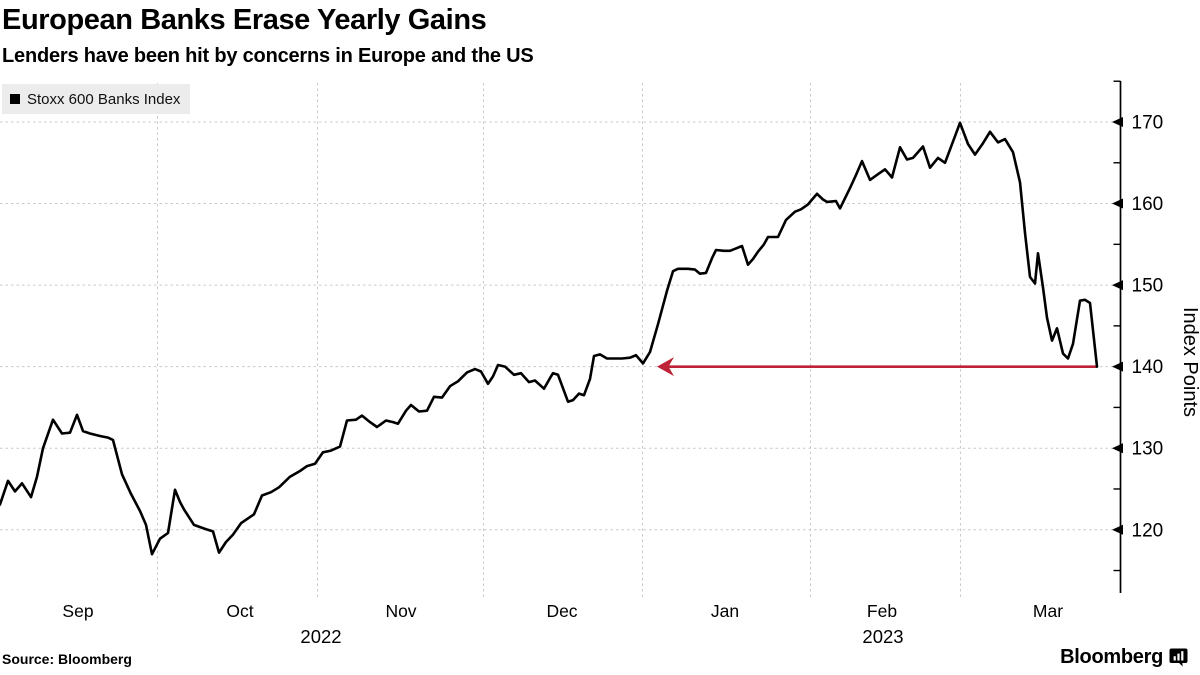  Describe the element at coordinates (665, 367) in the screenshot. I see `annotation-arrowhead-left-icon` at that location.